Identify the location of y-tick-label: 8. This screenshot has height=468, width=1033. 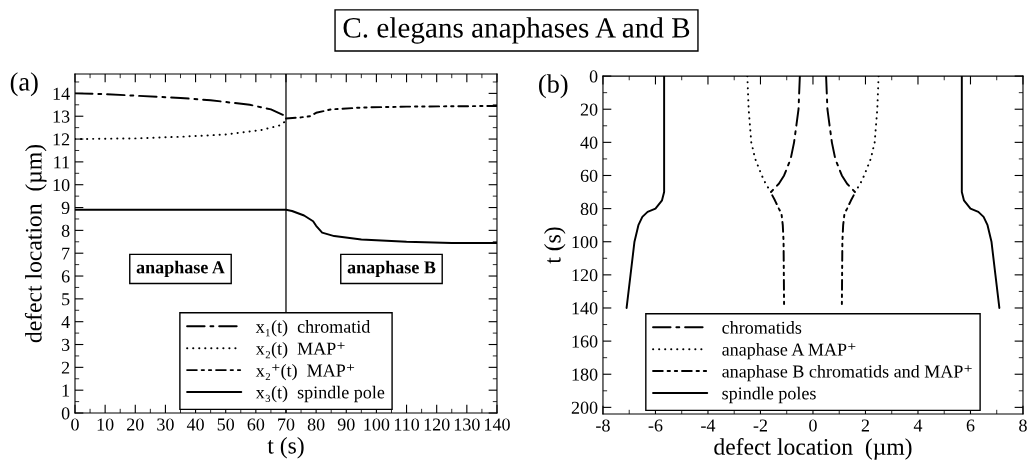
(65, 230).